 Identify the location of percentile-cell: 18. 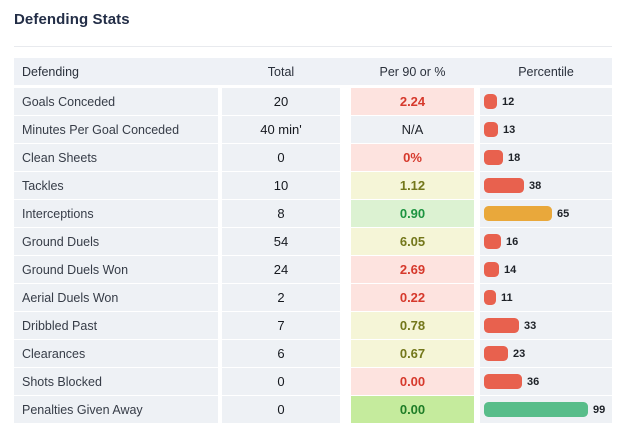
(546, 157).